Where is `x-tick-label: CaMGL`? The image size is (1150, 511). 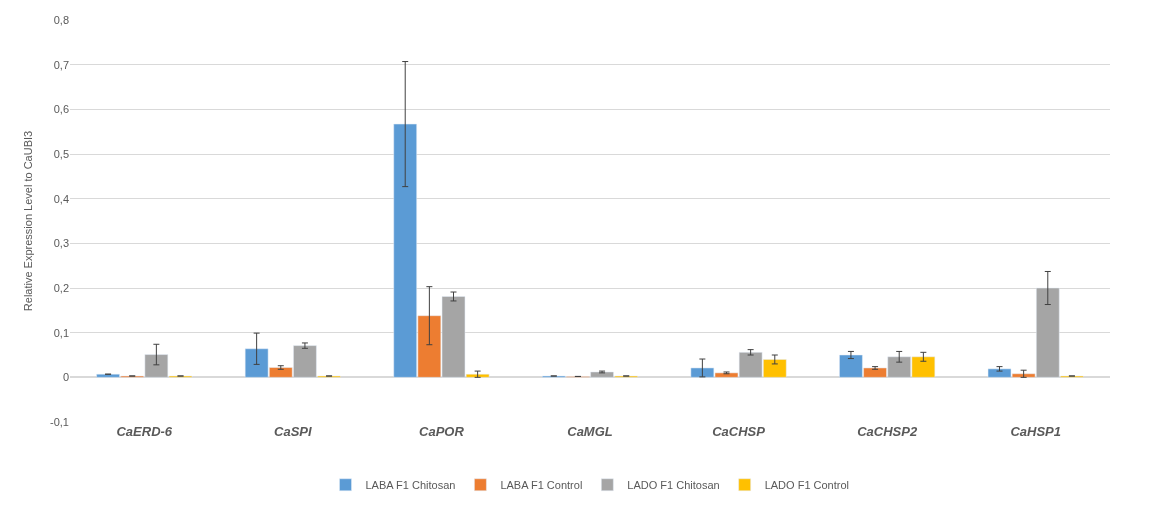
x-tick-label: CaMGL is located at coordinates (590, 431).